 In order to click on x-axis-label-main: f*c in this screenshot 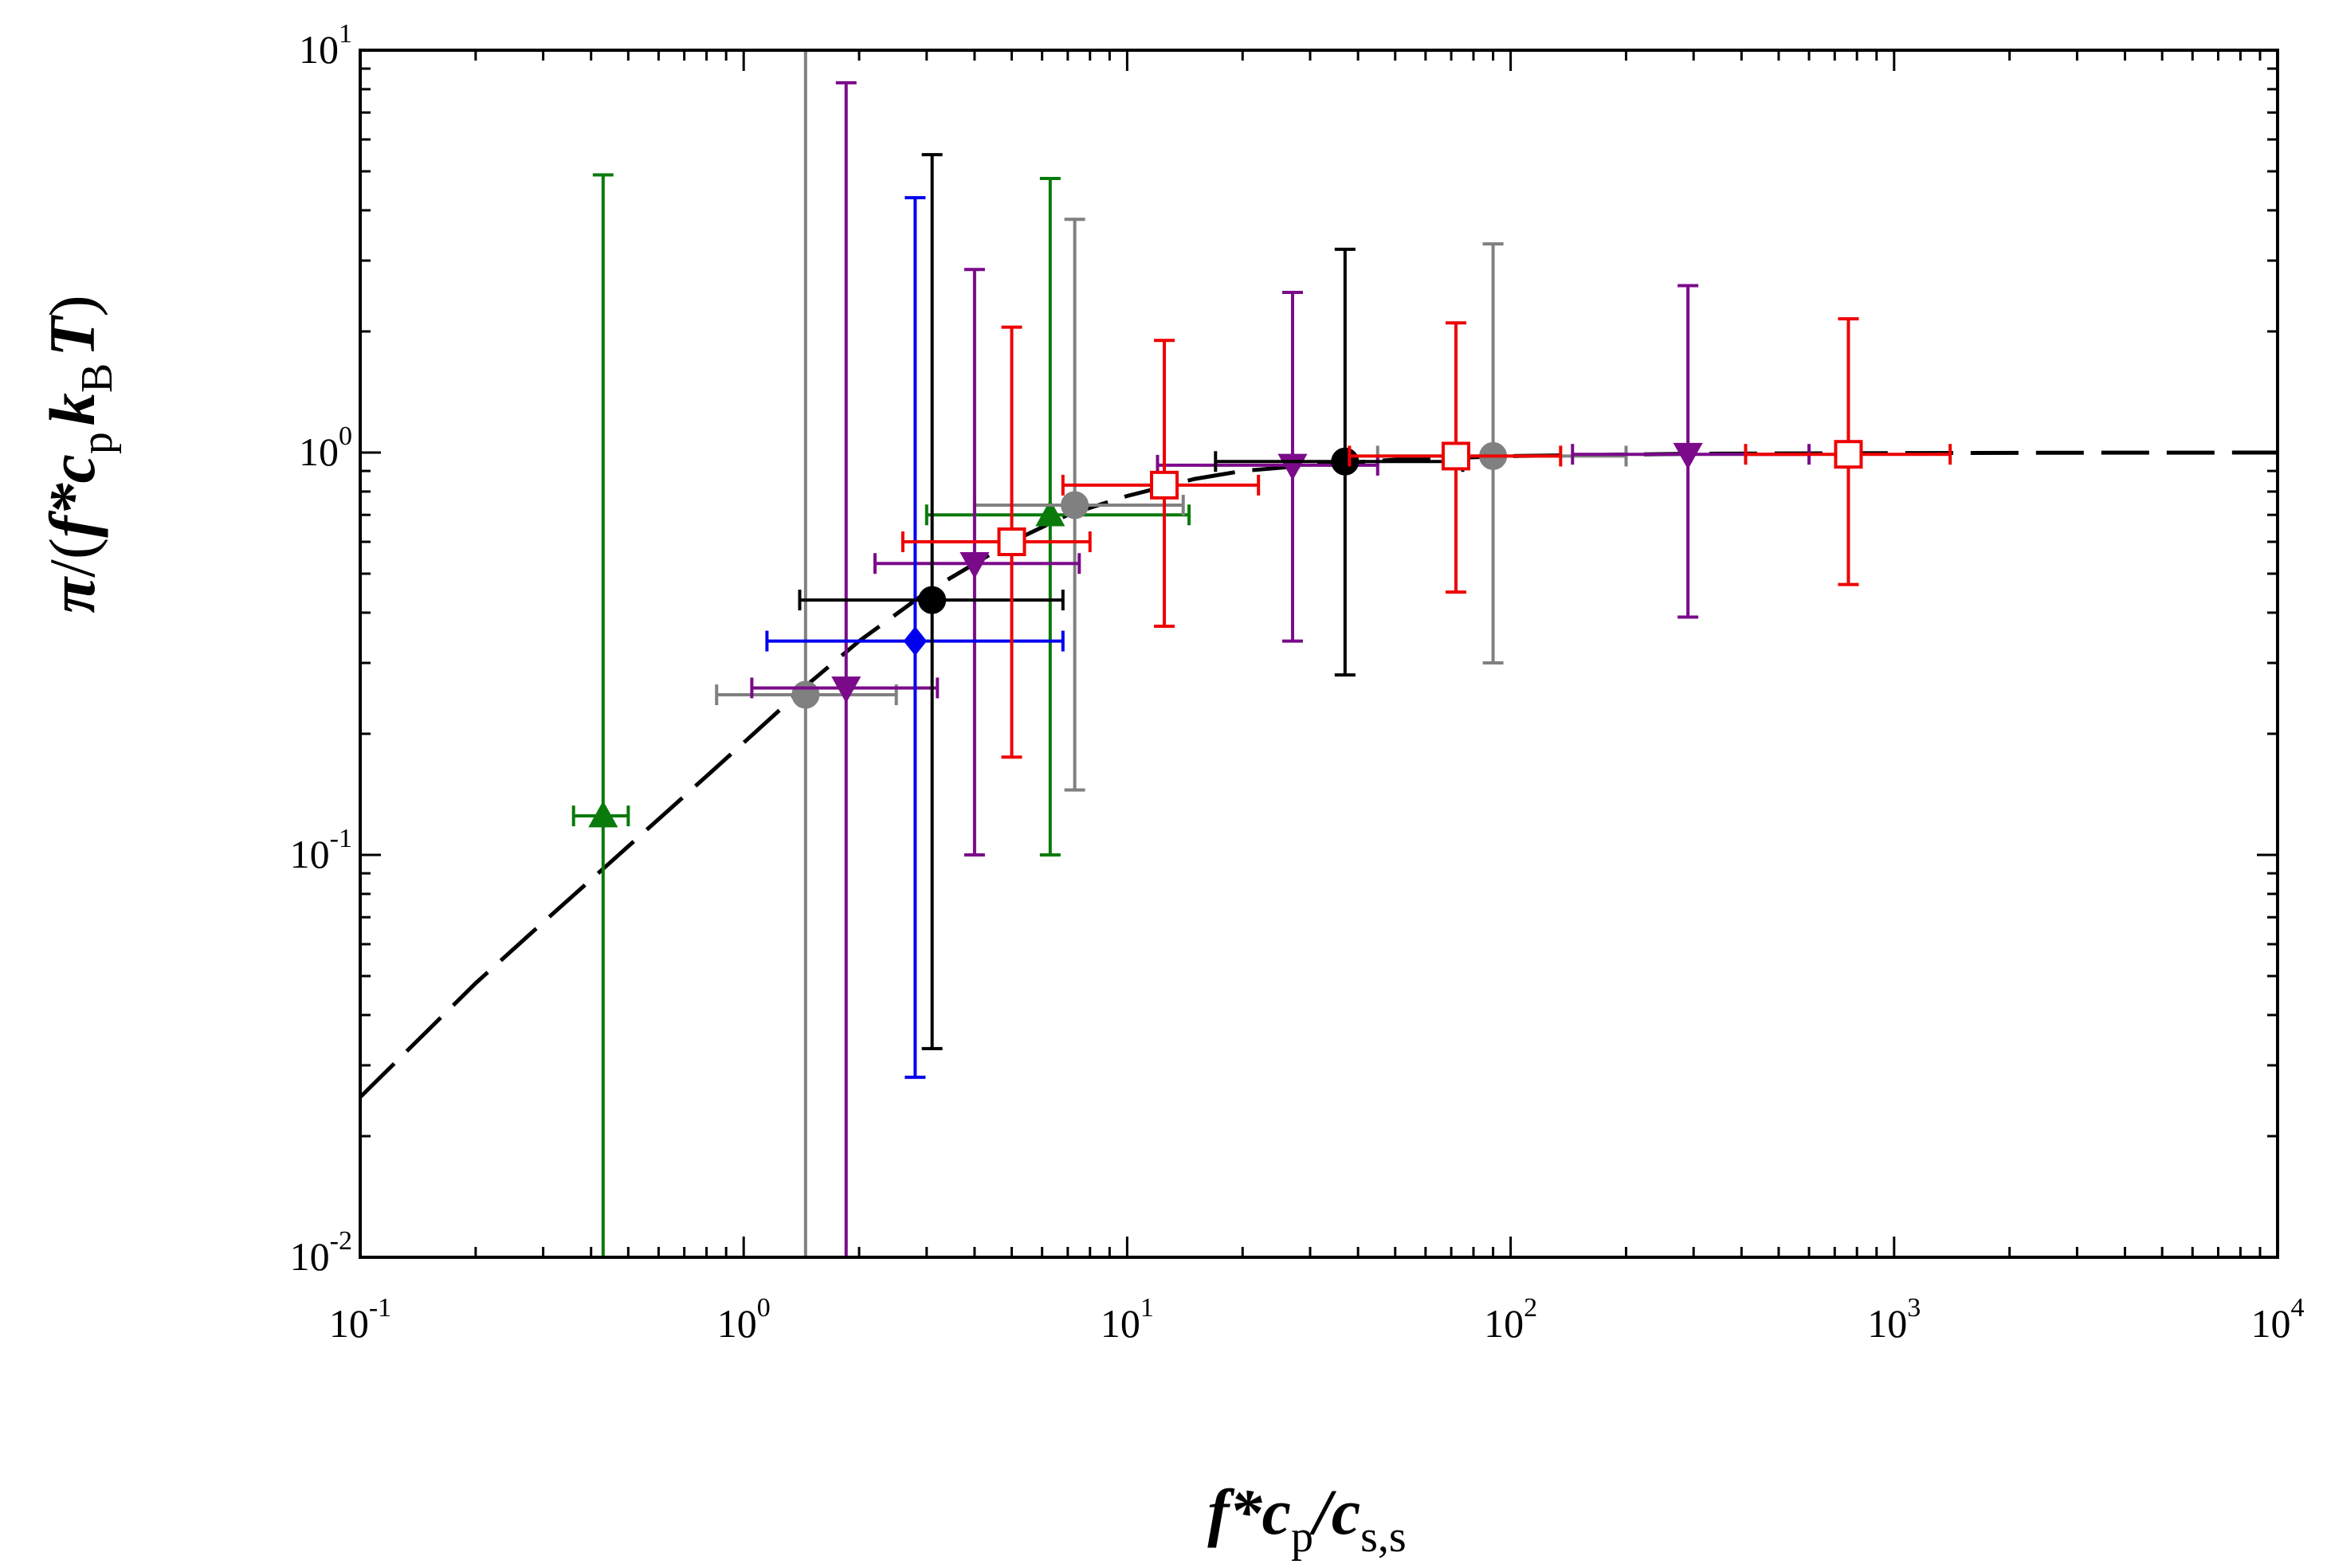, I will do `click(1249, 1512)`.